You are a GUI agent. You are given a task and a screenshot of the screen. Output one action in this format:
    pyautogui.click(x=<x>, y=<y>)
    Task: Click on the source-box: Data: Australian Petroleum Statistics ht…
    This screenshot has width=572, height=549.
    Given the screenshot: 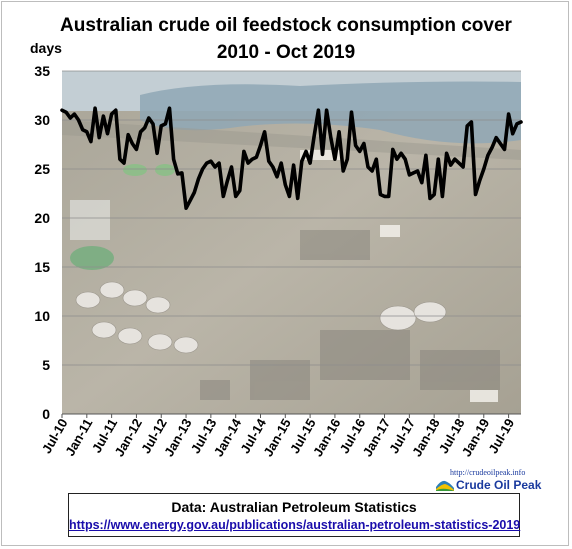 What is the action you would take?
    pyautogui.click(x=294, y=515)
    